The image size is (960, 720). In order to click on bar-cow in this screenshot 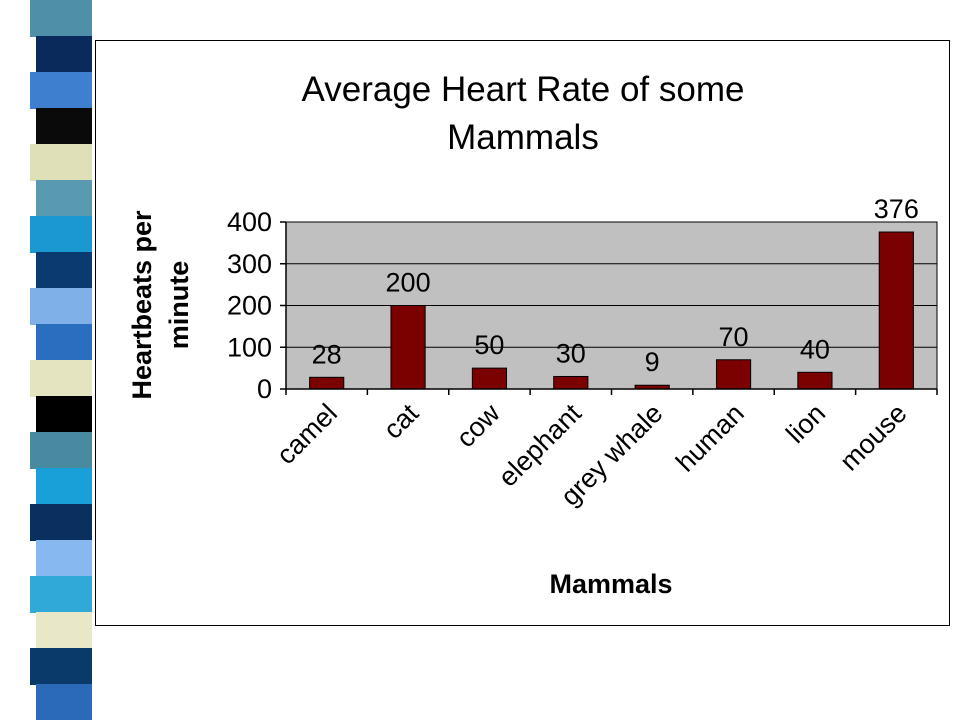, I will do `click(489, 378)`.